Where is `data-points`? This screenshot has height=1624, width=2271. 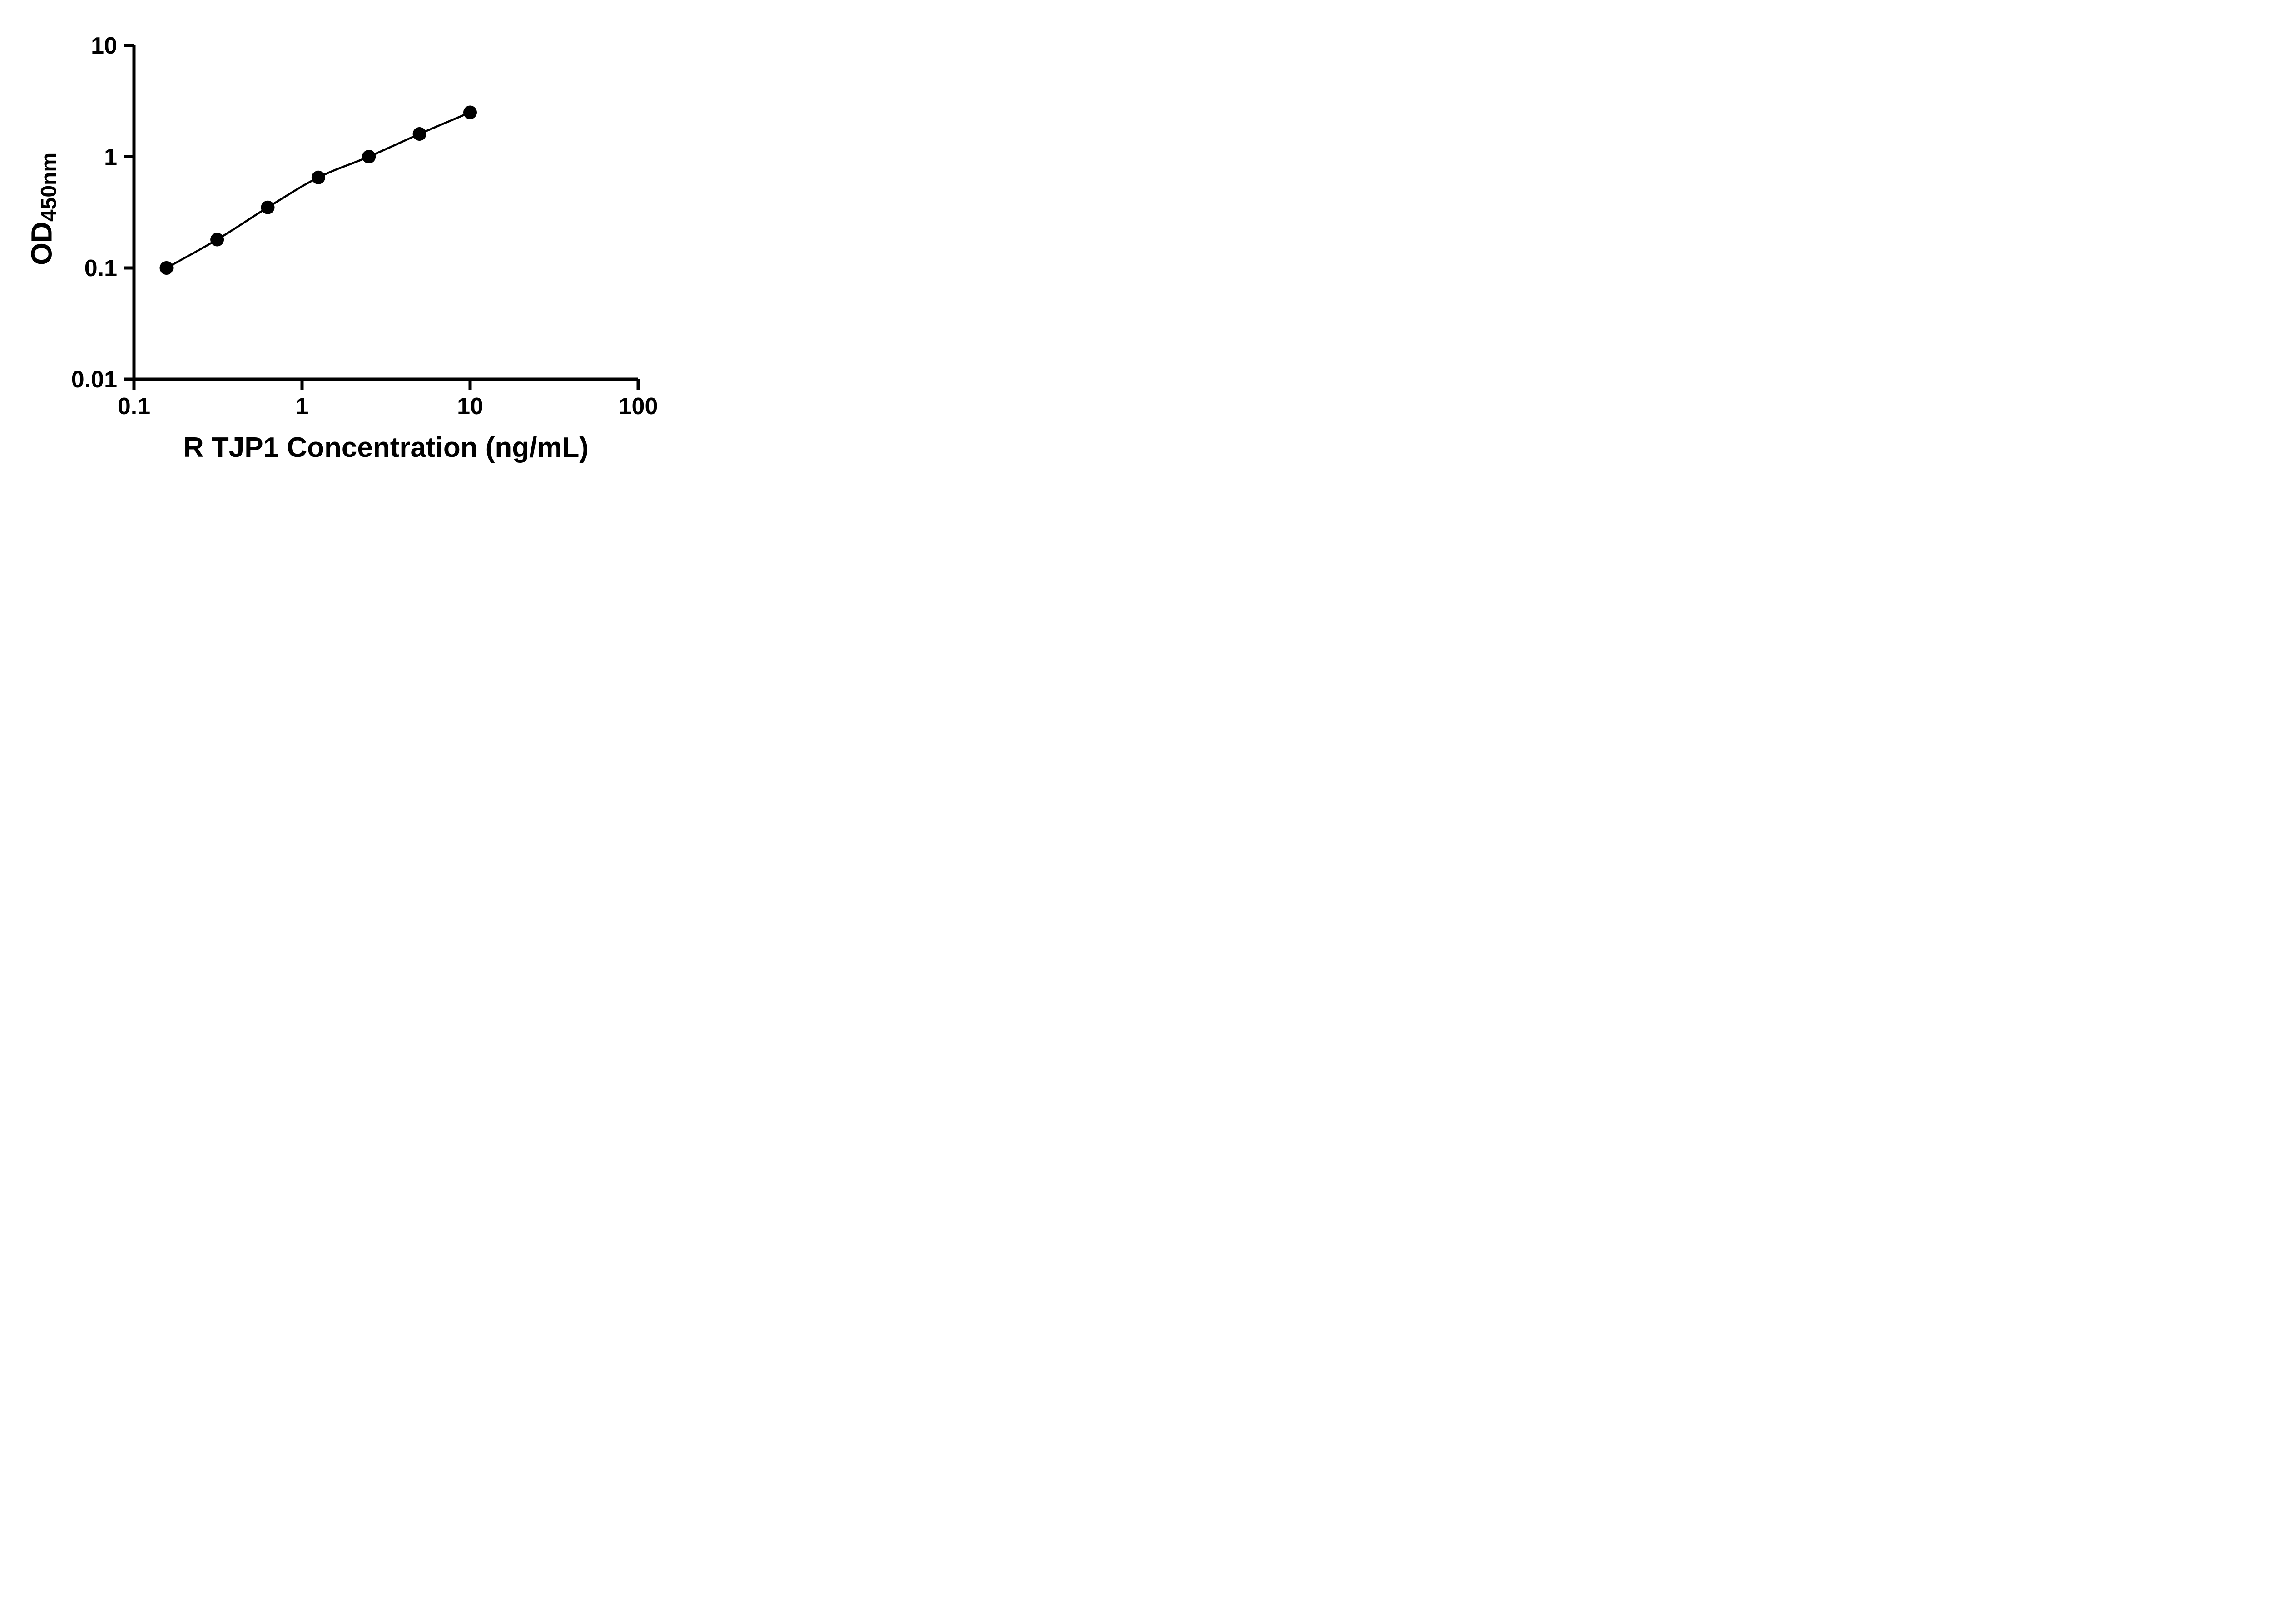
data-points is located at coordinates (318, 190).